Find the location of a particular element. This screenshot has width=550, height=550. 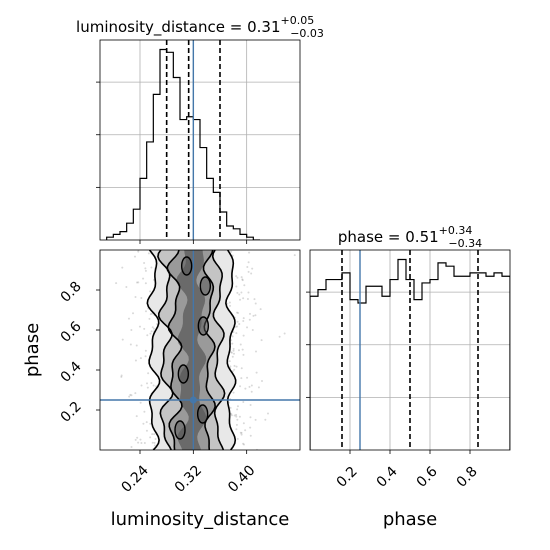

title-upper-error: +0.34 is located at coordinates (456, 230).